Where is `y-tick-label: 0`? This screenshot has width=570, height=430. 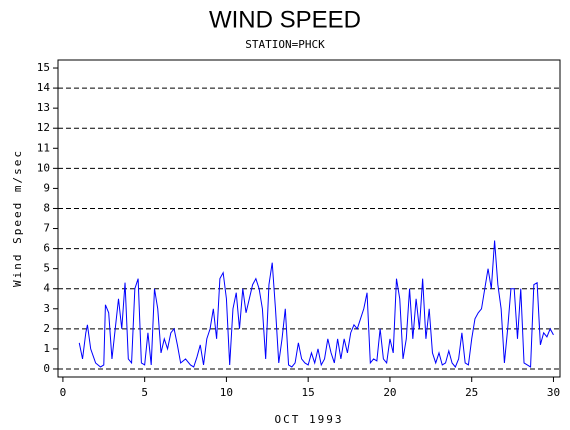 y-tick-label: 0 is located at coordinates (46, 368).